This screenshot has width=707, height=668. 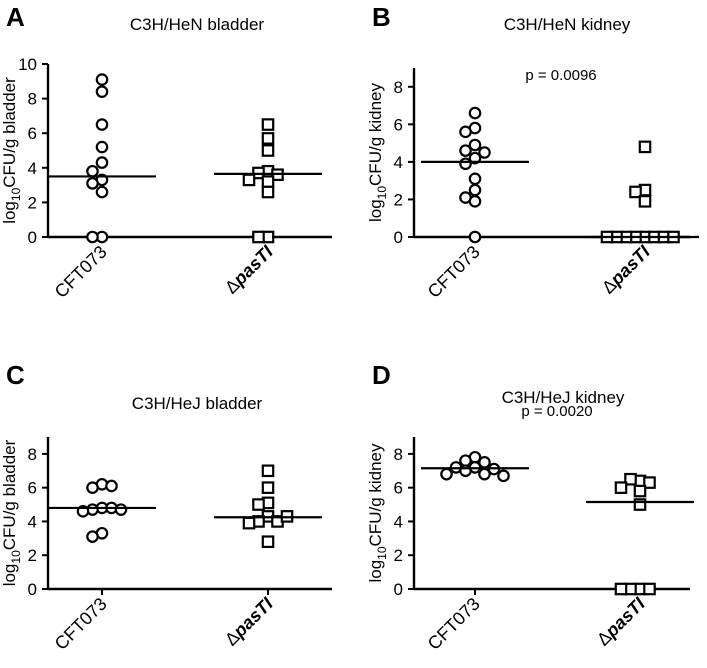 I want to click on panel-label: C, so click(x=15, y=375).